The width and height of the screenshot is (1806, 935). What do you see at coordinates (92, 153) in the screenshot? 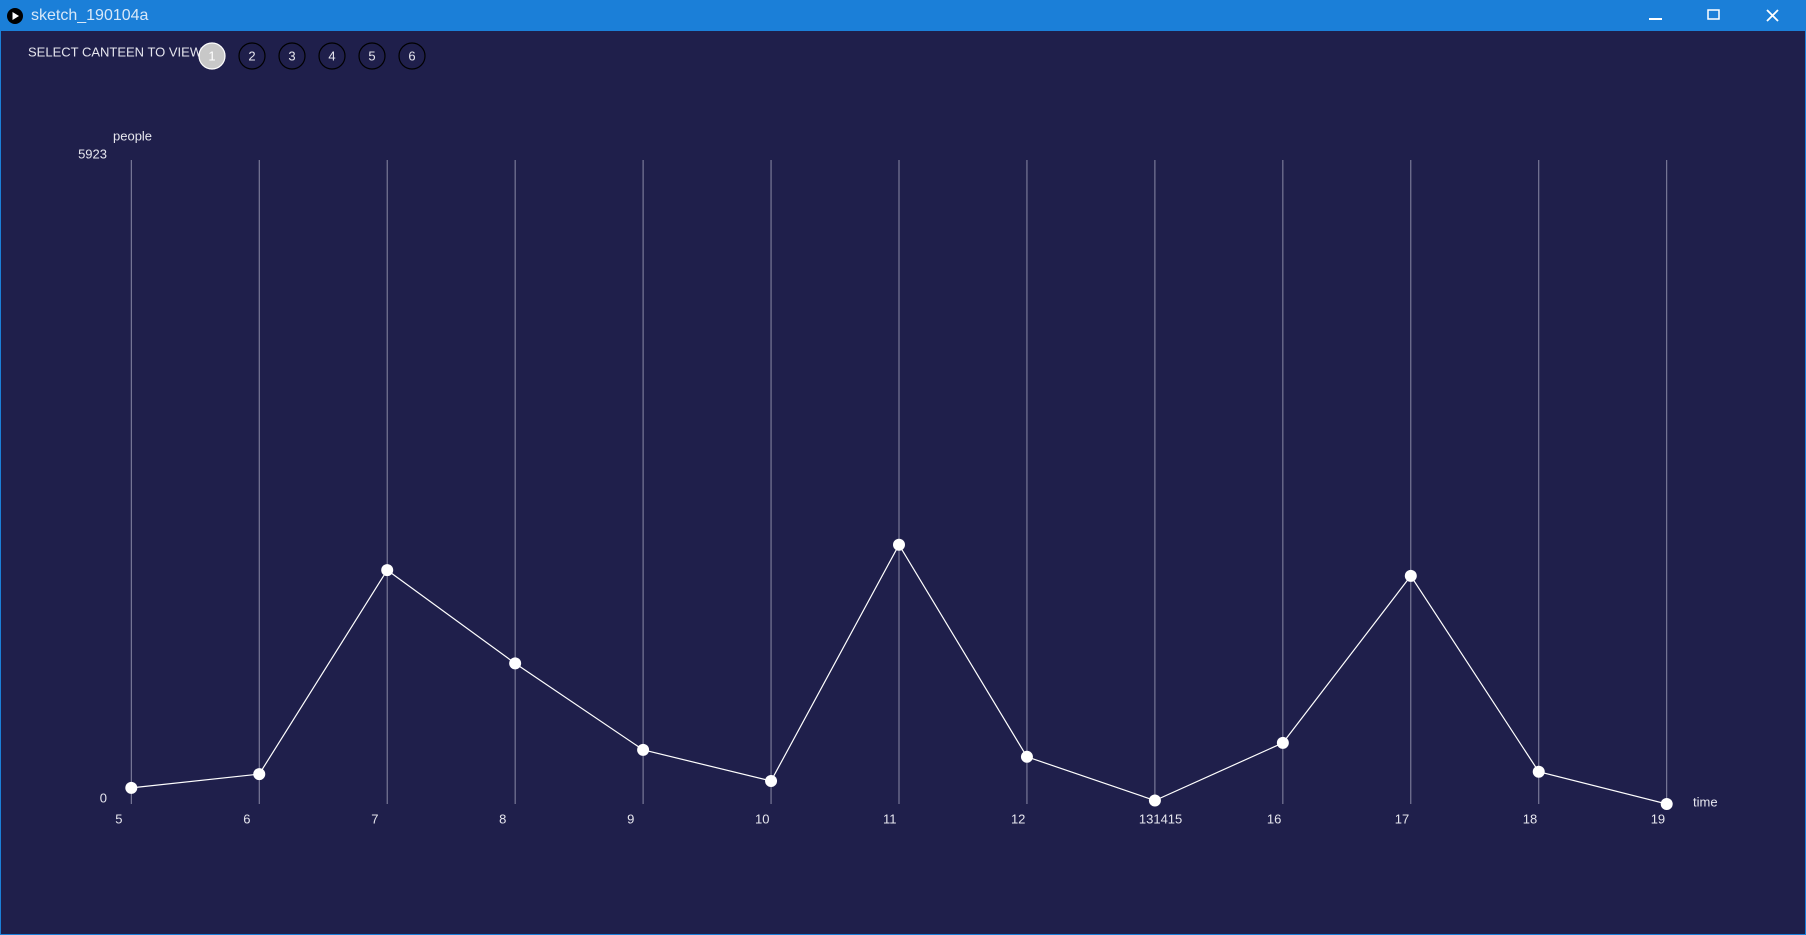
I see `y-tick-label: 5923` at bounding box center [92, 153].